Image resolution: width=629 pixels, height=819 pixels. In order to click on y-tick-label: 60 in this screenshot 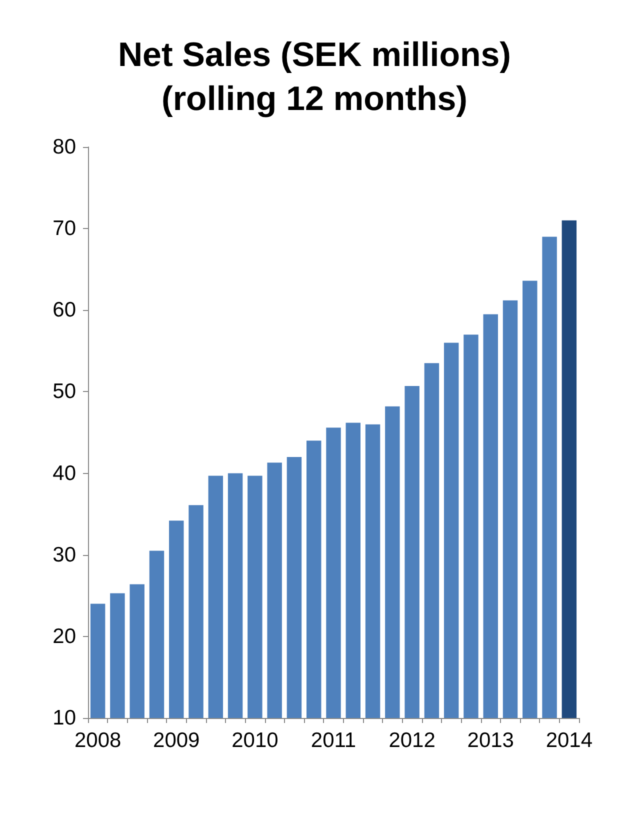, I will do `click(64, 310)`.